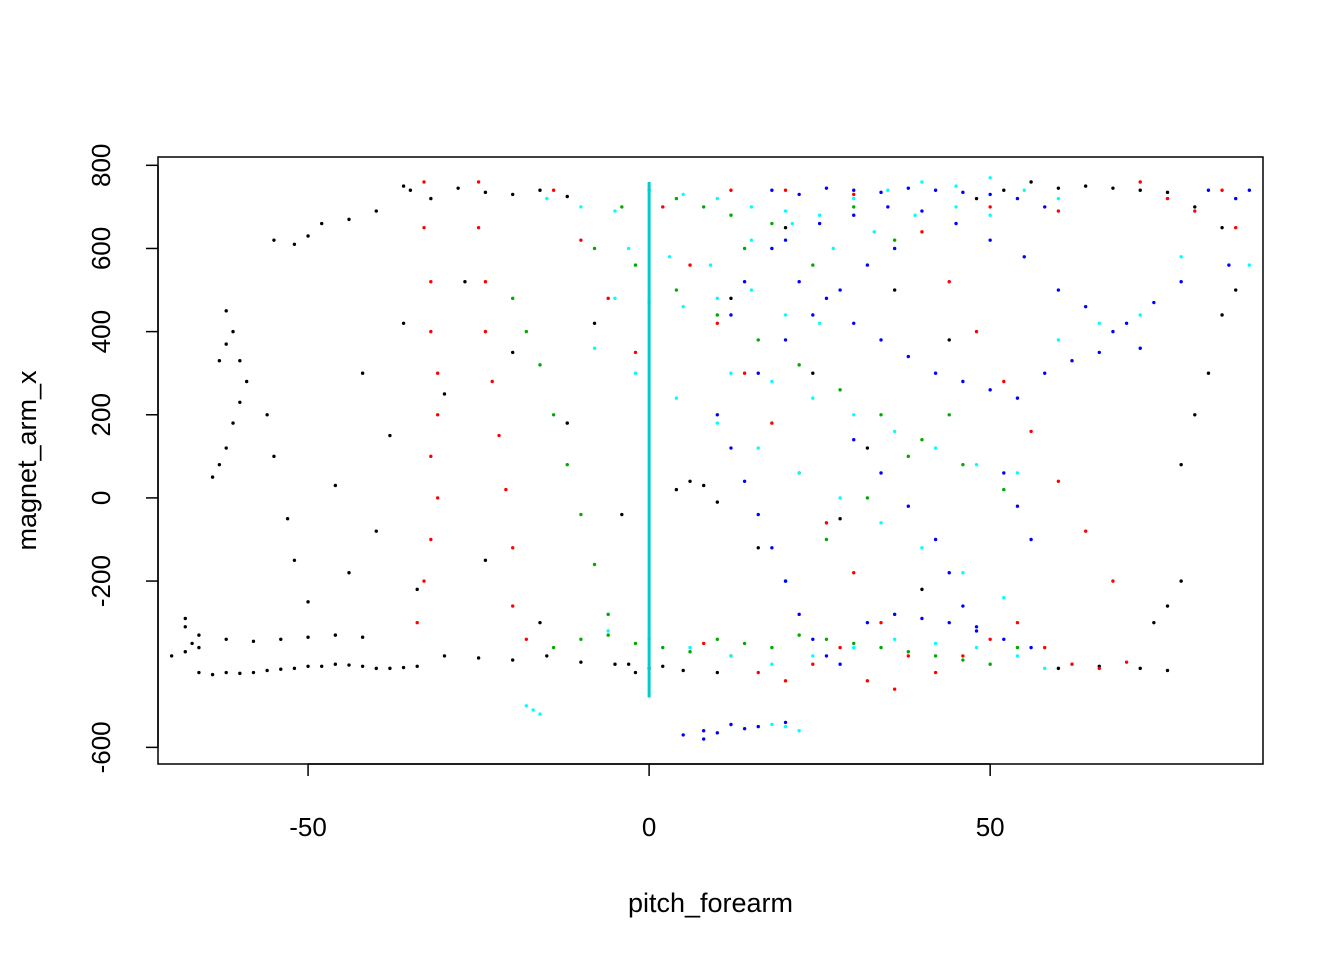 This screenshot has width=1344, height=960. Describe the element at coordinates (101, 165) in the screenshot. I see `y-tick-label: 800` at that location.